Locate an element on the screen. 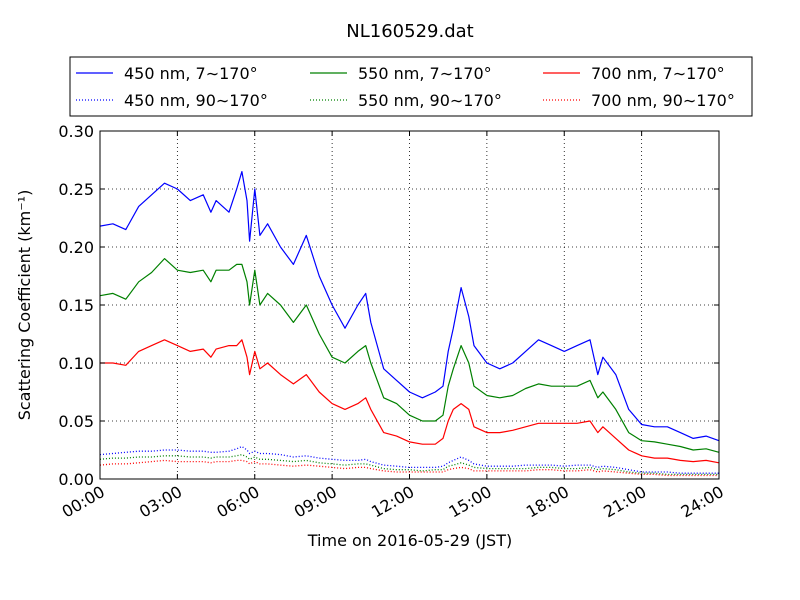  y-axis-label: Scattering Coefficient (km⁻¹) is located at coordinates (24, 305).